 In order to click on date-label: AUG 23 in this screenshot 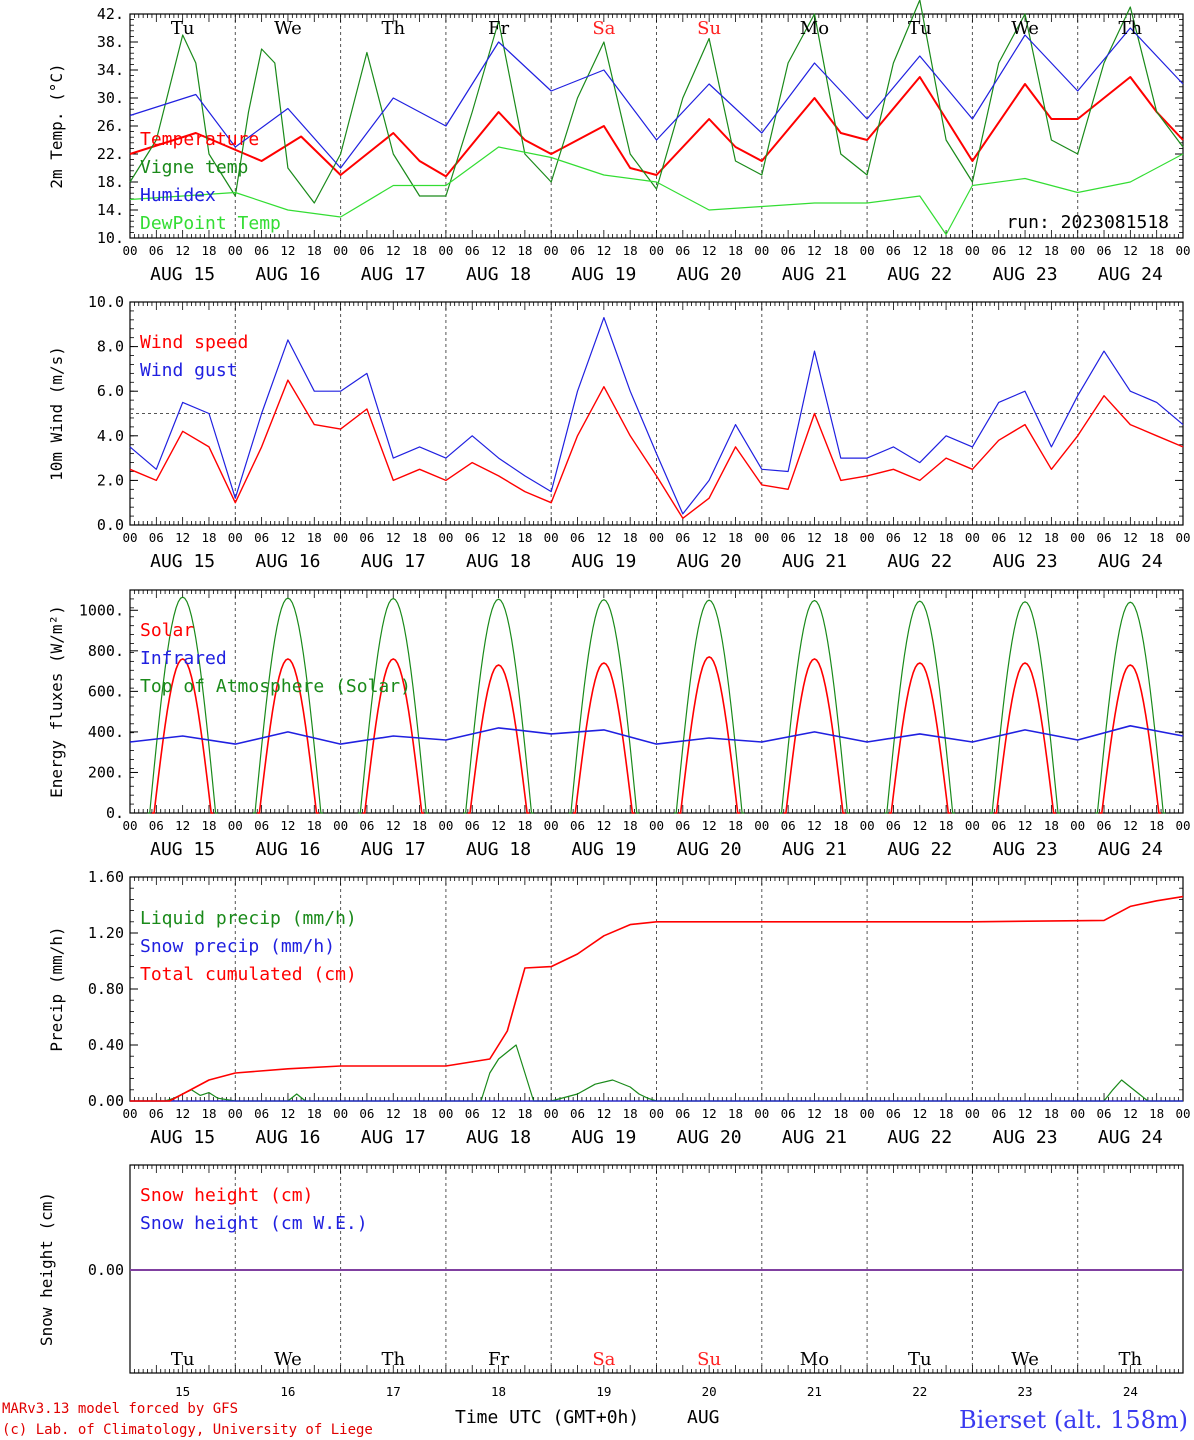, I will do `click(1025, 561)`.